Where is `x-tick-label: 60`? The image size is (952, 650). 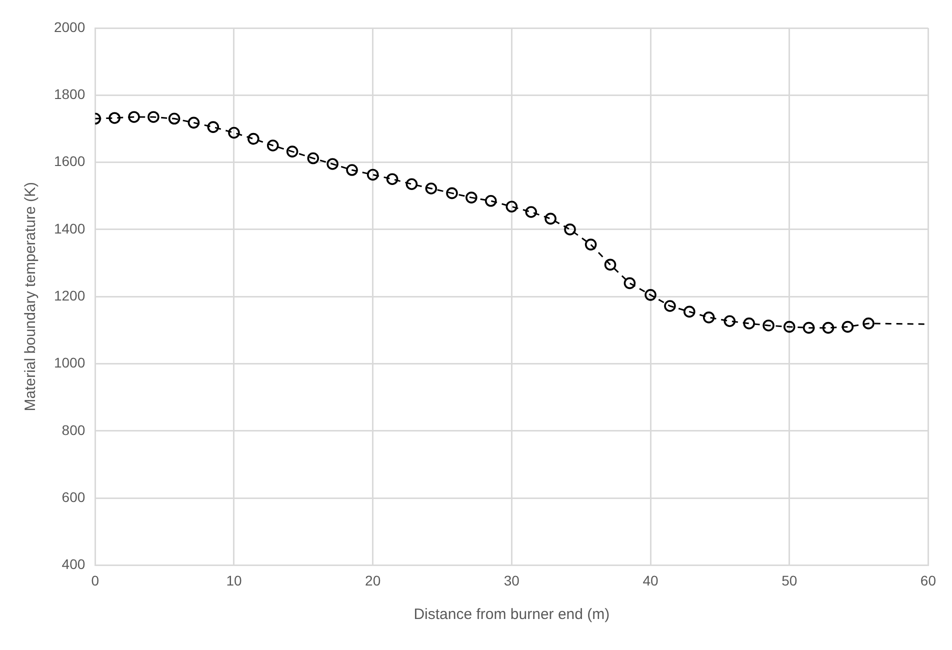
x-tick-label: 60 is located at coordinates (928, 580).